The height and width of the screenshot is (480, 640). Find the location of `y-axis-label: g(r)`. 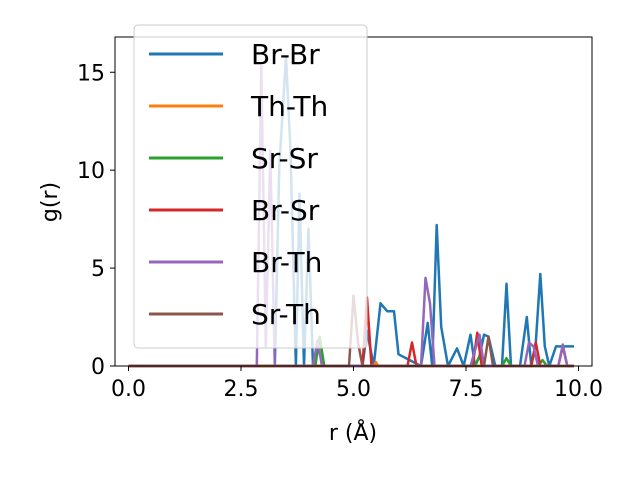

y-axis-label: g(r) is located at coordinates (50, 202).